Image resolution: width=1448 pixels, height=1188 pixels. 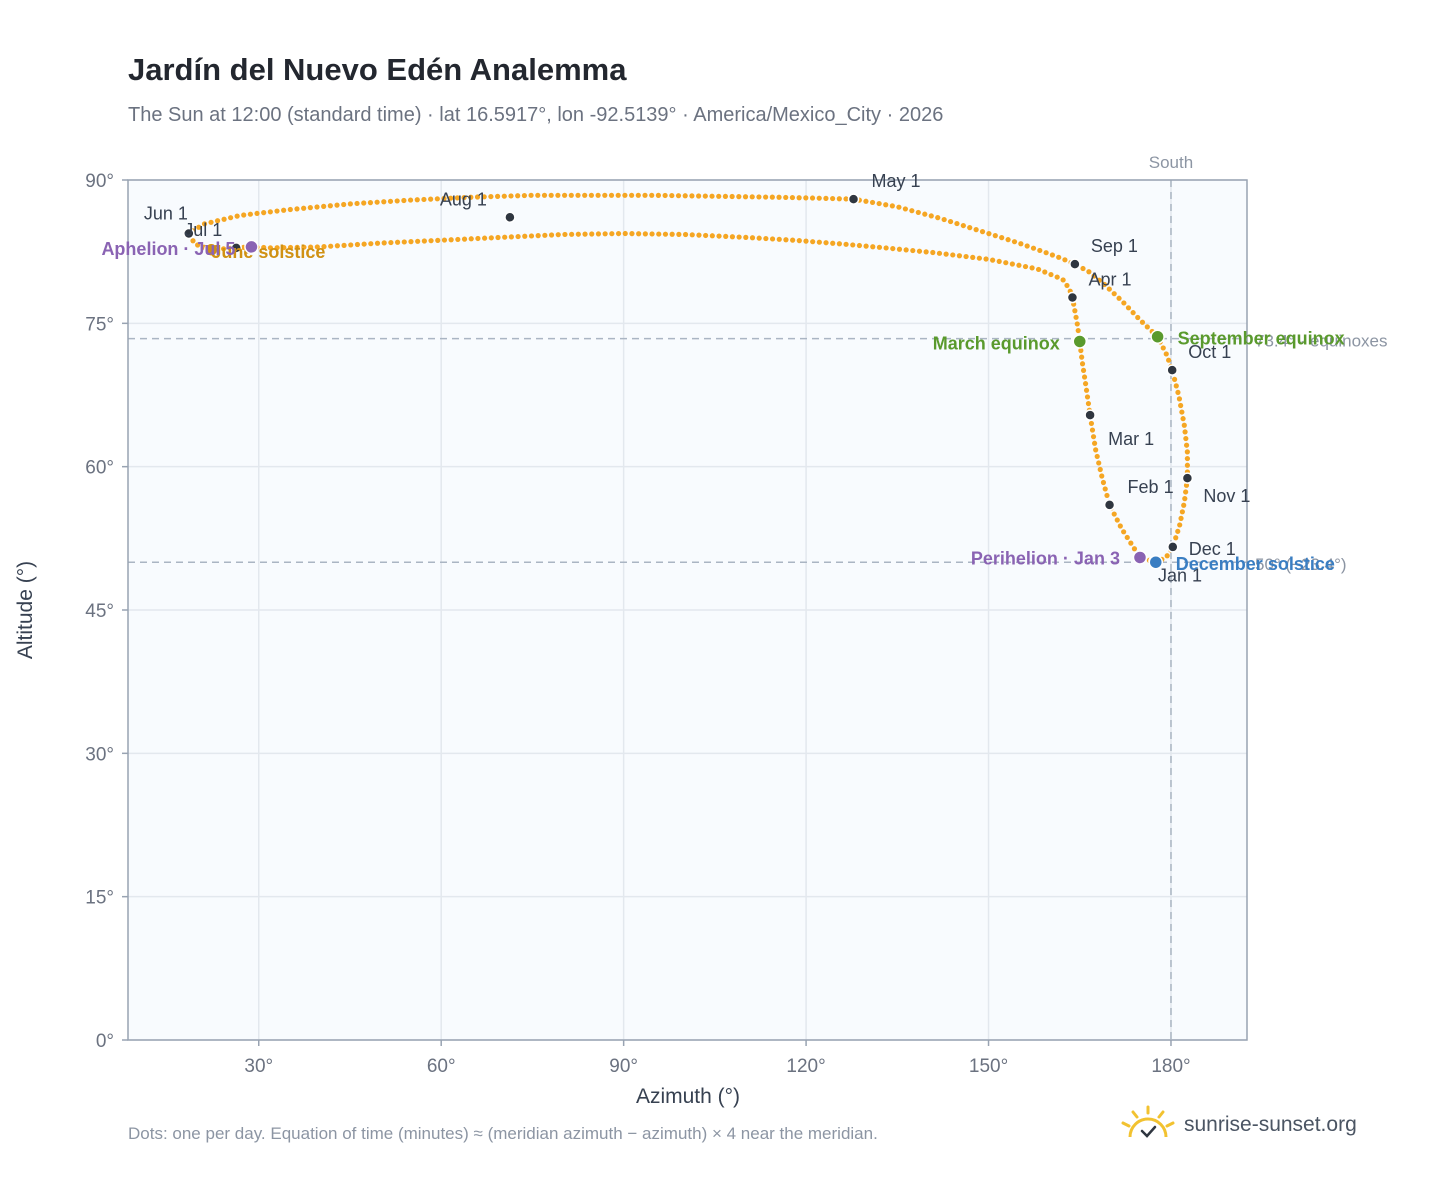 What do you see at coordinates (203, 230) in the screenshot?
I see `month-marker-label: Jul 1` at bounding box center [203, 230].